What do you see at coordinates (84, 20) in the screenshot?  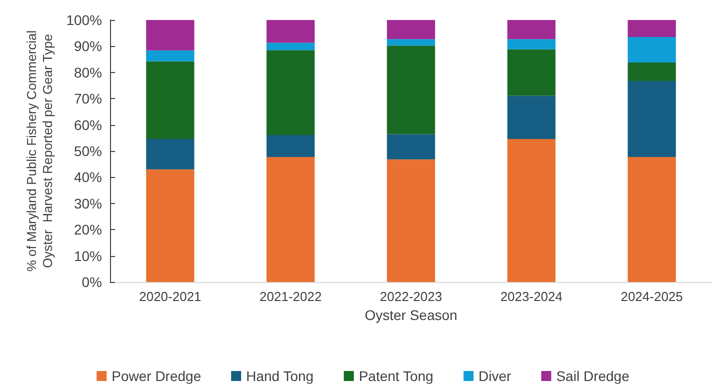 I see `y-tick-label: 100%` at bounding box center [84, 20].